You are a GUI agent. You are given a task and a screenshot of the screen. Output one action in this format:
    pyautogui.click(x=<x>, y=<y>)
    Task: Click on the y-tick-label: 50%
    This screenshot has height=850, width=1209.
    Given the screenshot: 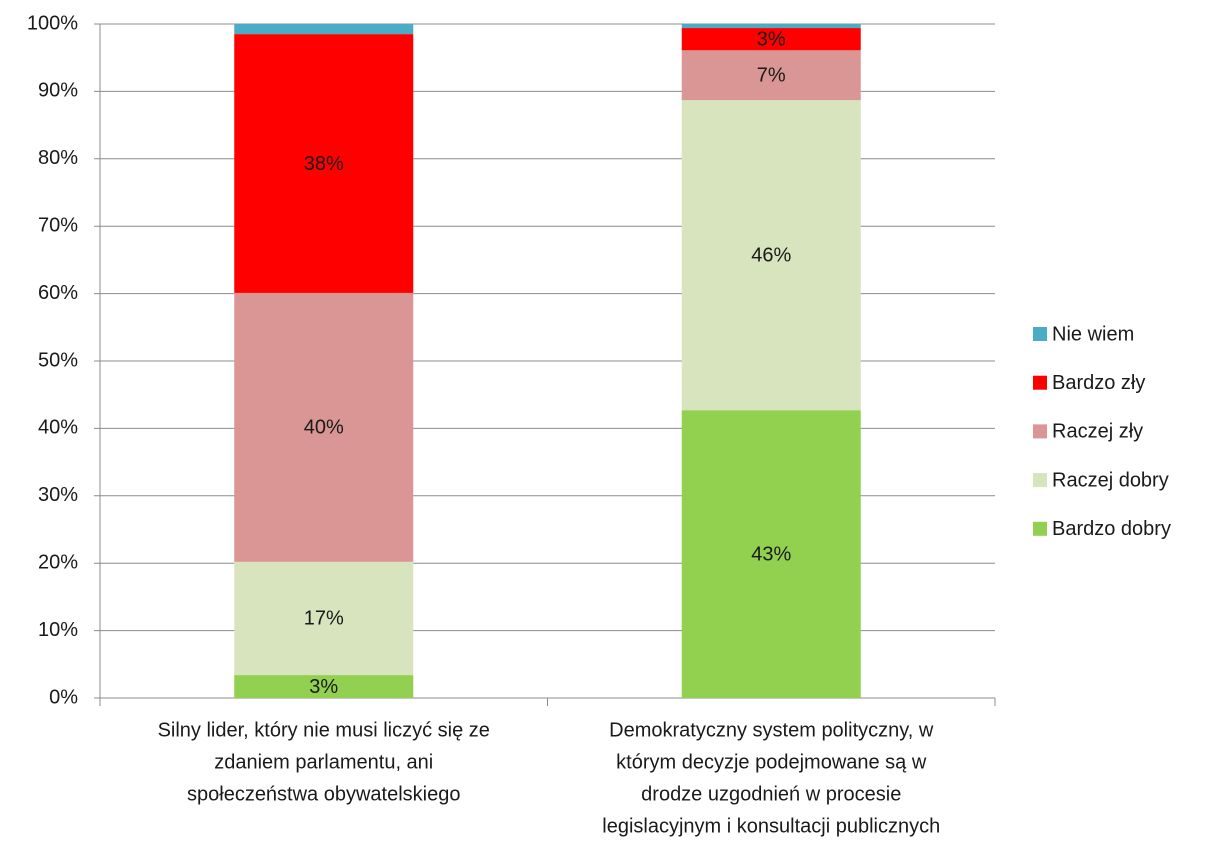 What is the action you would take?
    pyautogui.click(x=58, y=360)
    